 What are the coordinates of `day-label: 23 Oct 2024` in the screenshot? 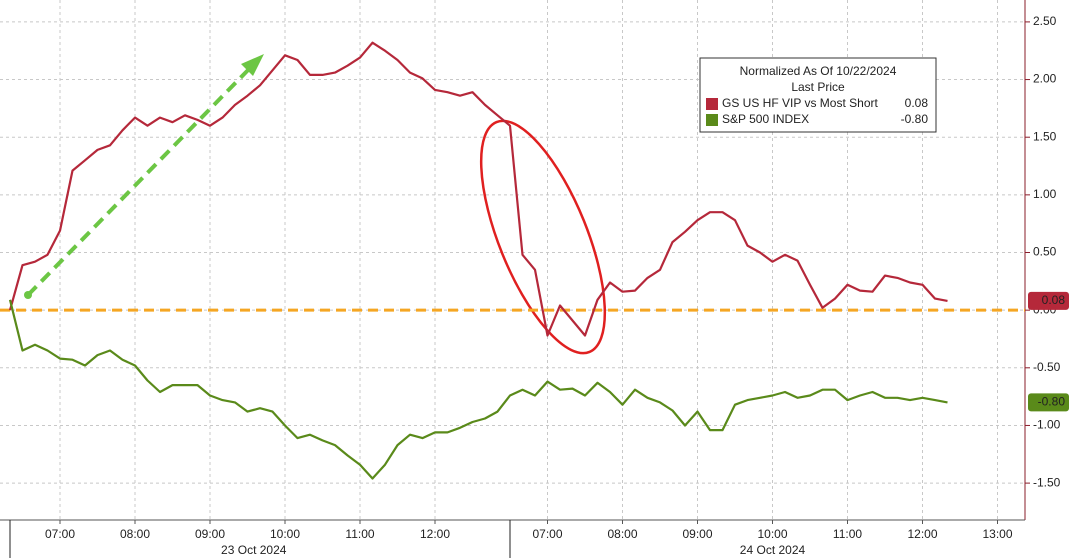 It's located at (254, 550).